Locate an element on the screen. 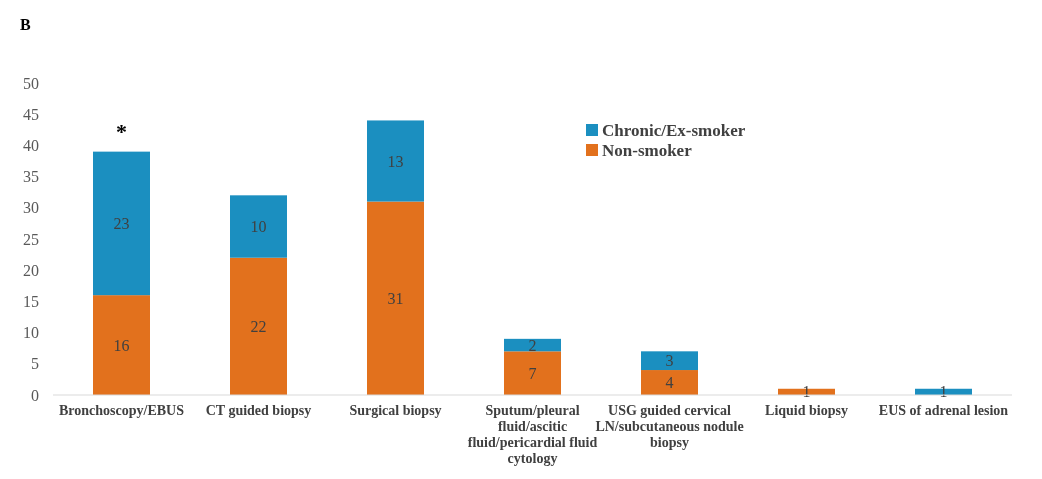 This screenshot has width=1042, height=479. y-tick-label: 10 is located at coordinates (31, 333).